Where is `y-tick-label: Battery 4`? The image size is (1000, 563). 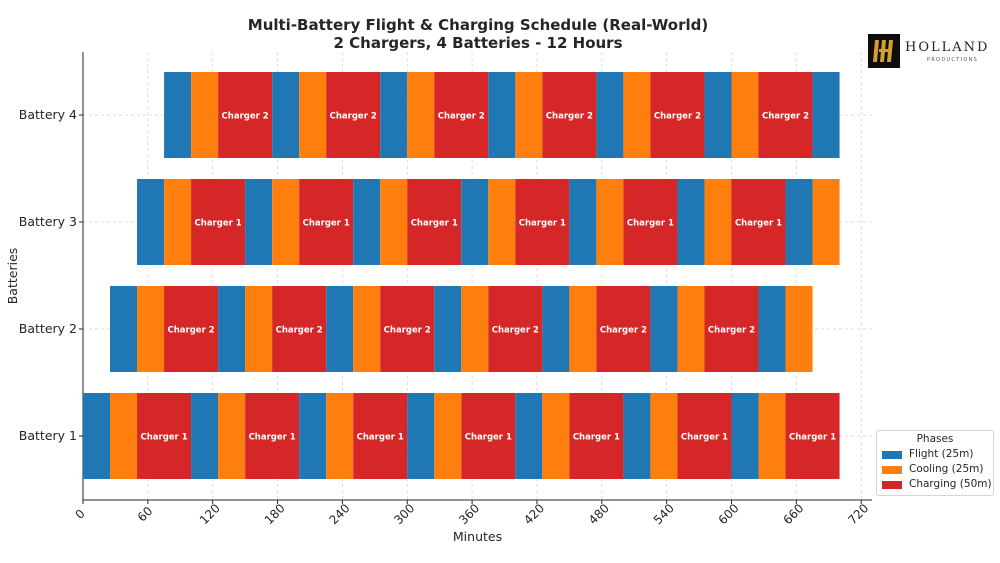 y-tick-label: Battery 4 is located at coordinates (48, 114).